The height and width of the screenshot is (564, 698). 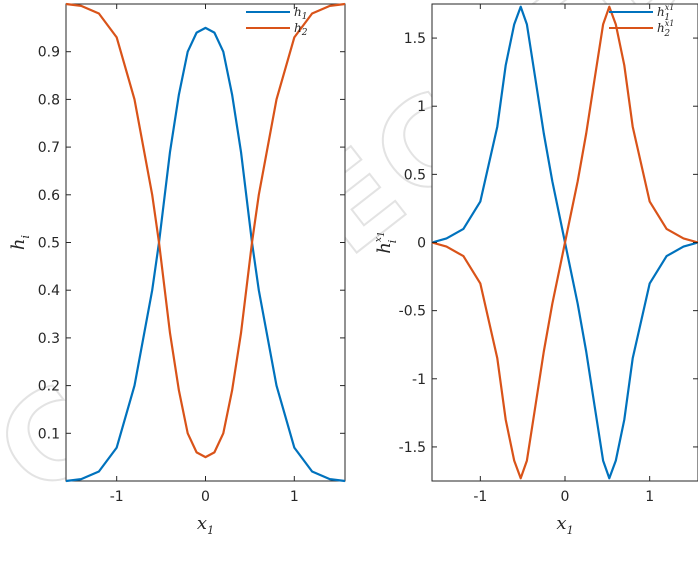 What do you see at coordinates (415, 39) in the screenshot?
I see `y-tick-label: 1.5` at bounding box center [415, 39].